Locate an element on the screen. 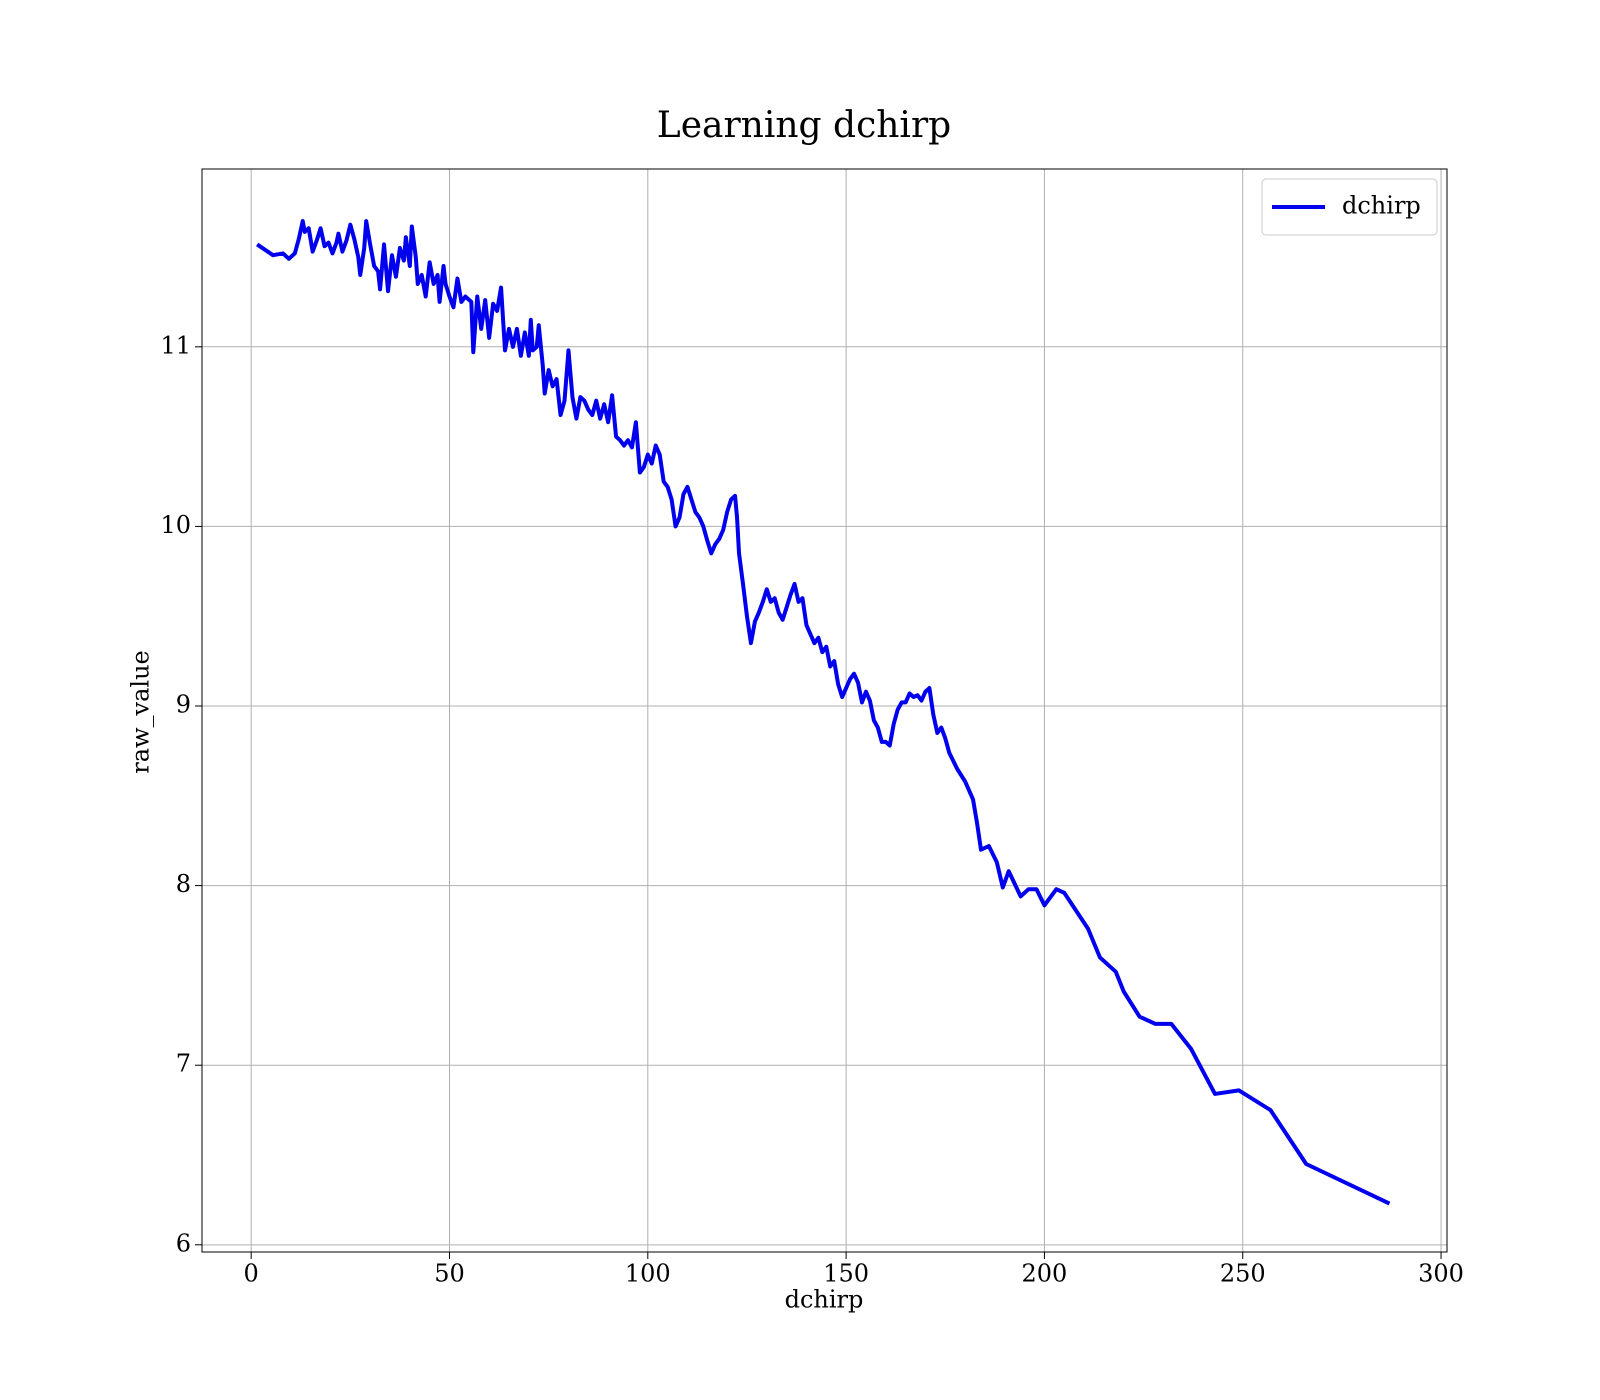 The height and width of the screenshot is (1400, 1600). x-tick-label: 300 is located at coordinates (1441, 1274).